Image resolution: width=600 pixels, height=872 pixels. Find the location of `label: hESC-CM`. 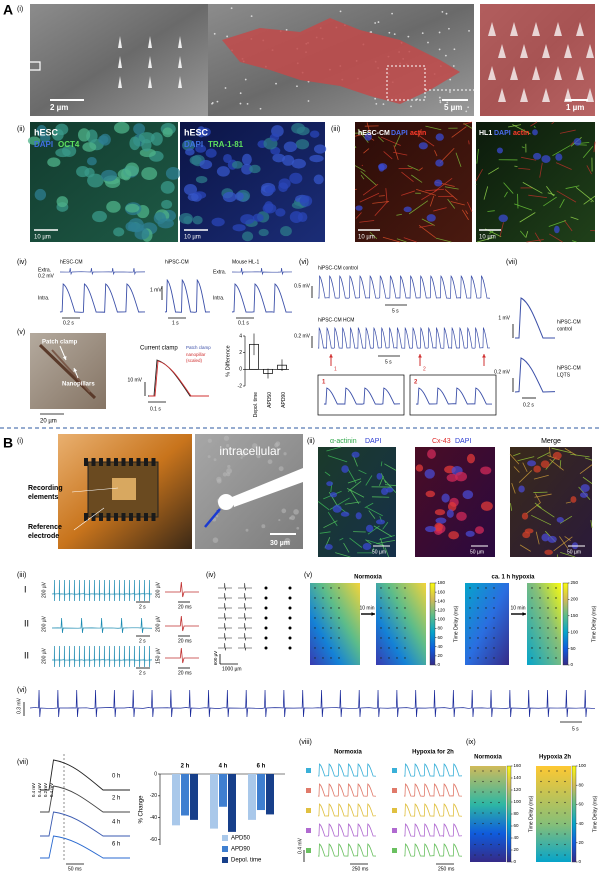

label: hESC-CM is located at coordinates (71, 262).